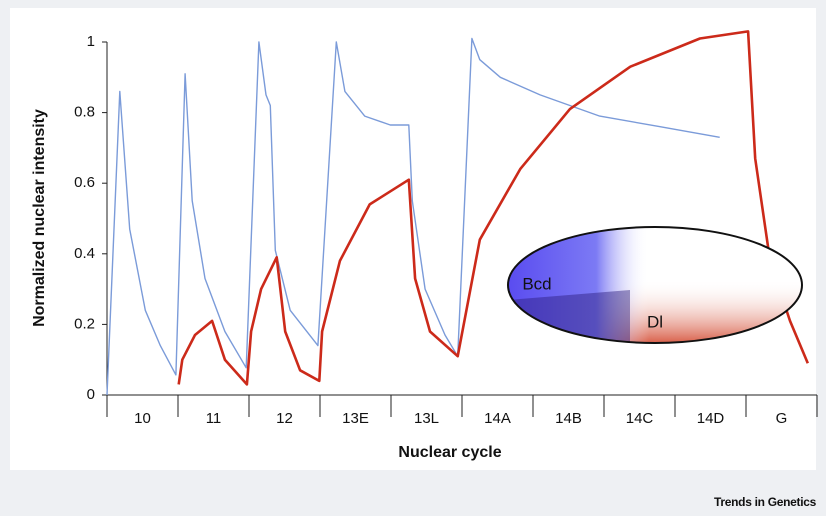  I want to click on source: Trends in Genetics, so click(765, 502).